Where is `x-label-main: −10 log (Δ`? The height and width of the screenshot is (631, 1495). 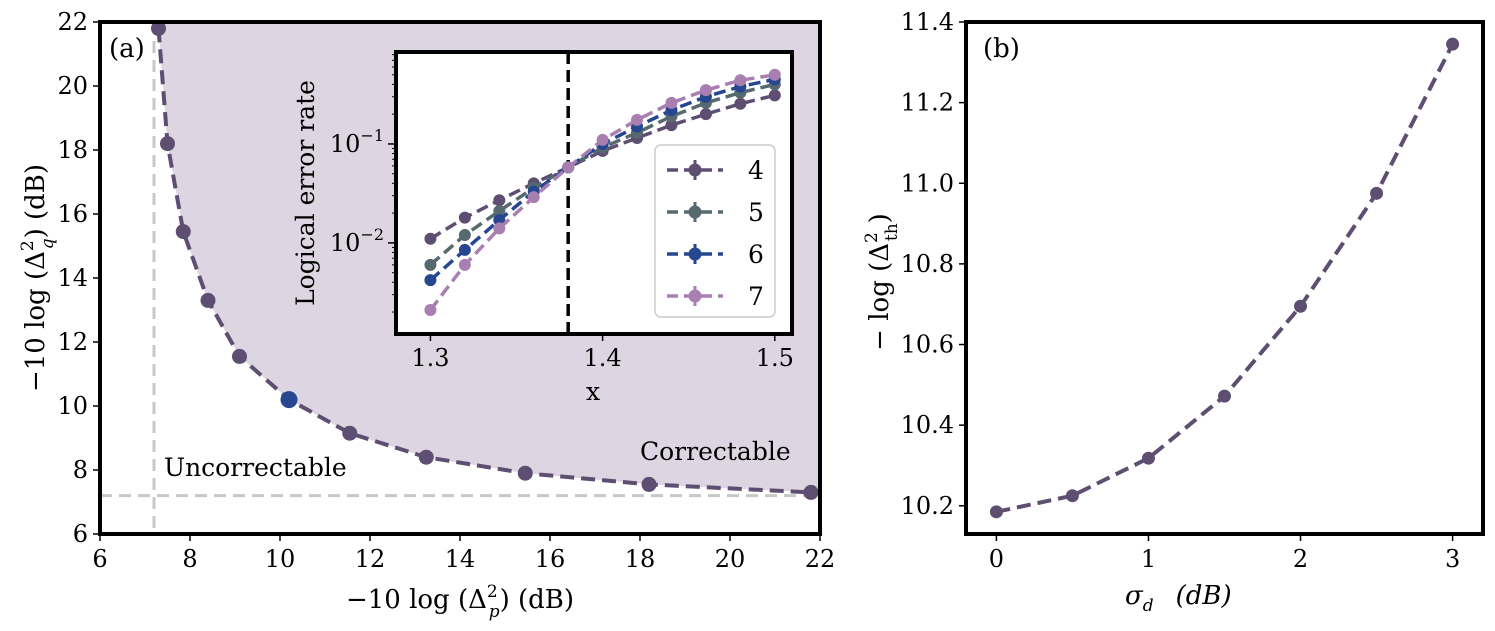 x-label-main: −10 log (Δ is located at coordinates (416, 600).